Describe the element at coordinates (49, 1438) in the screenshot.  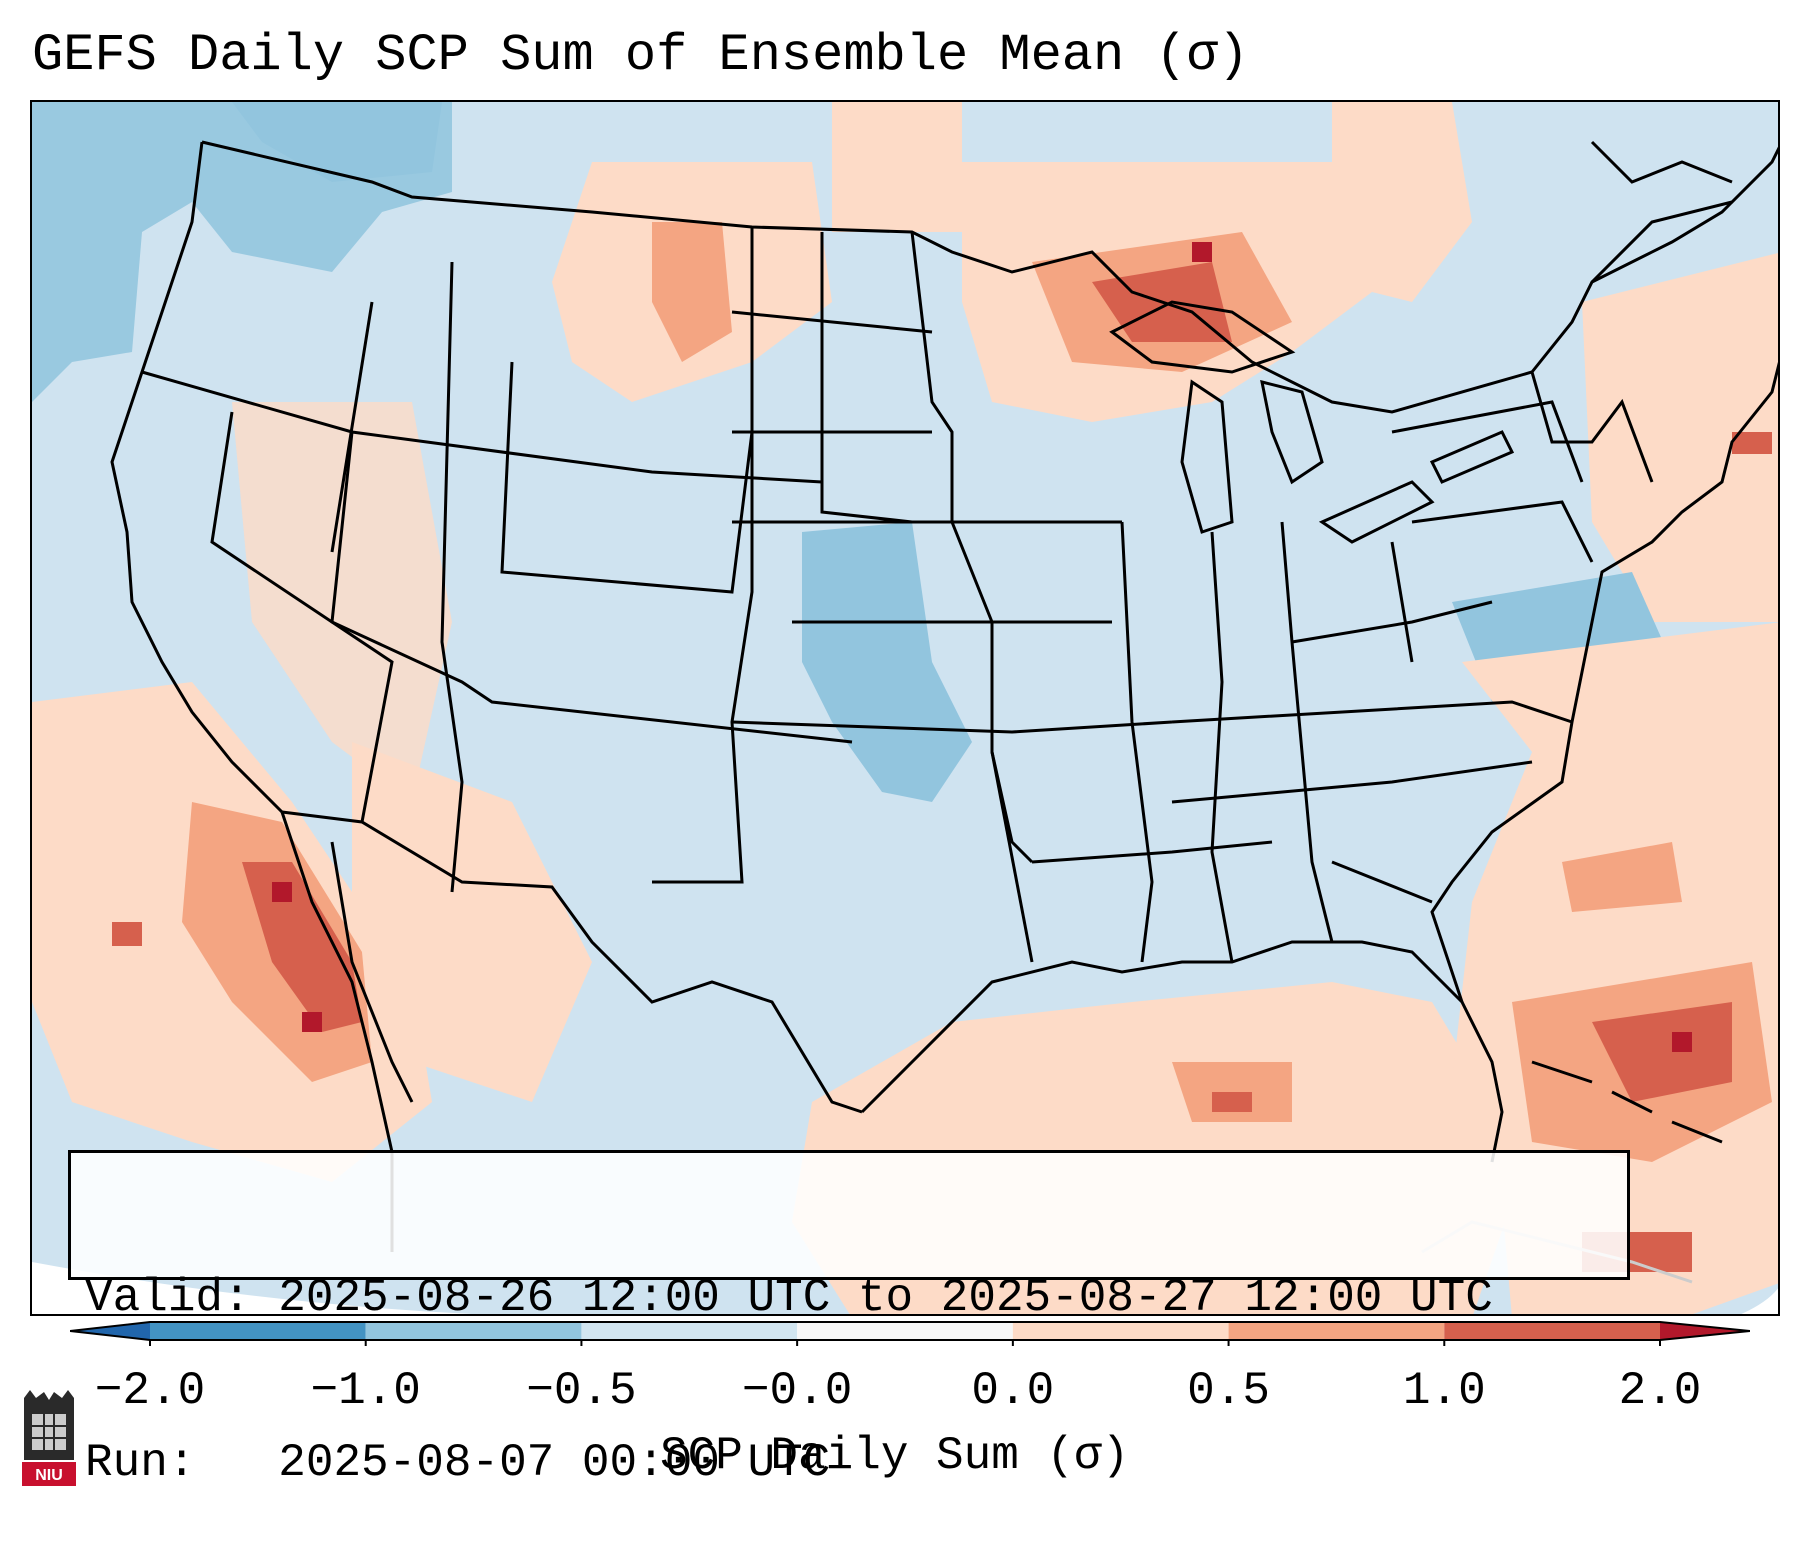
I see `niu-logo: NIU` at that location.